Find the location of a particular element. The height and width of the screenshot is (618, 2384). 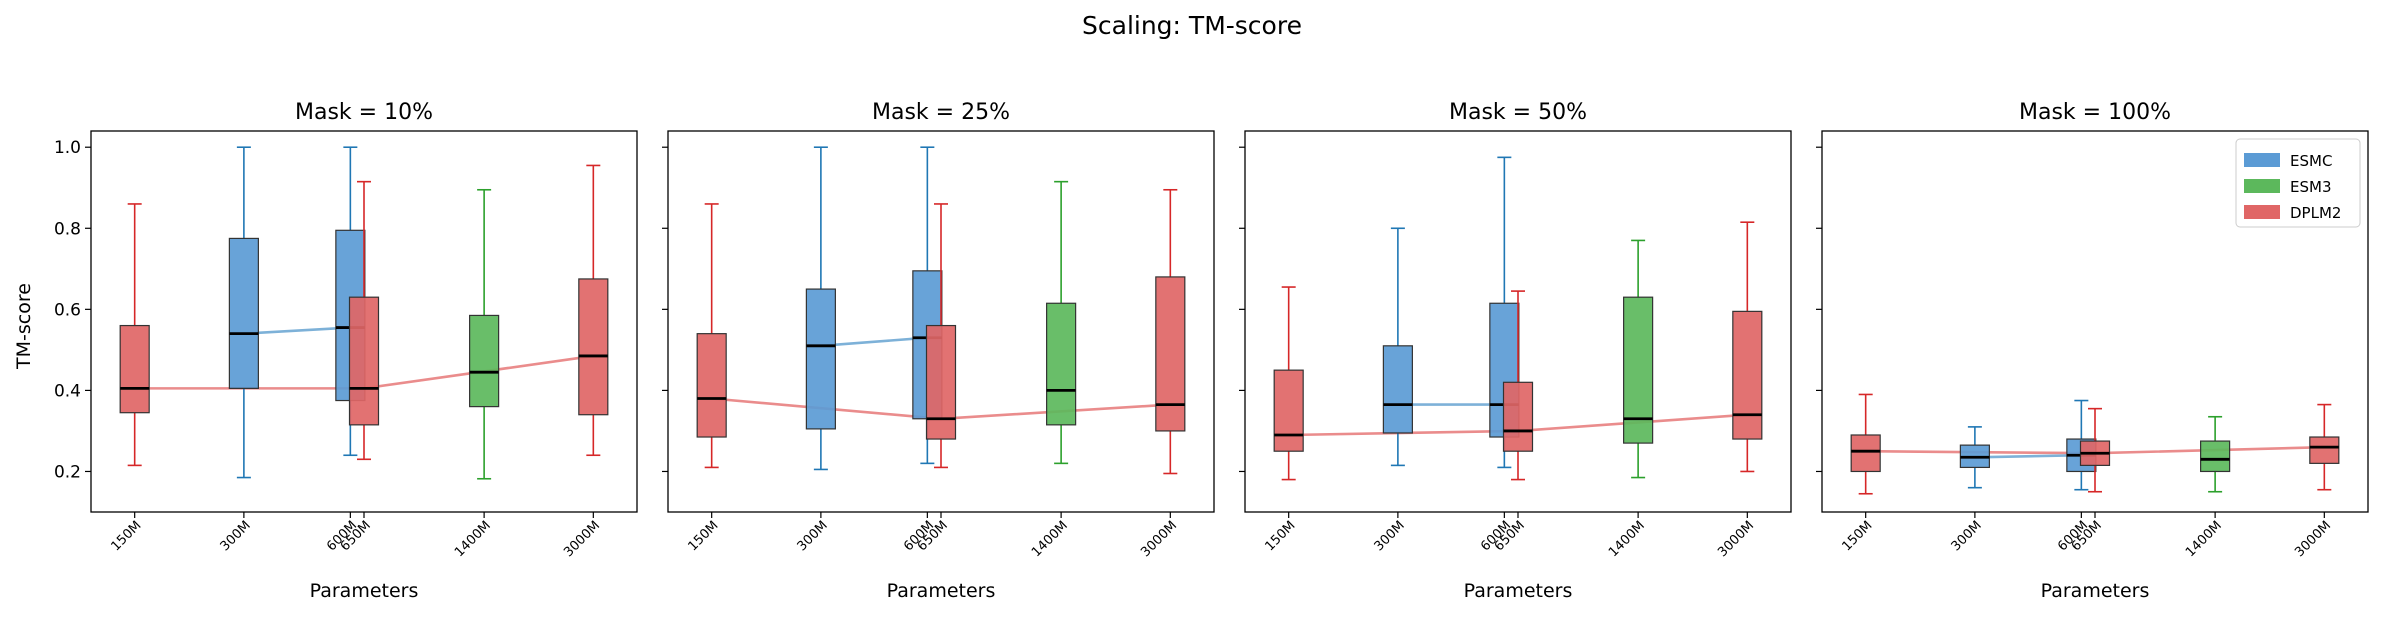

y-tick-label: 0.8 is located at coordinates (67, 229).